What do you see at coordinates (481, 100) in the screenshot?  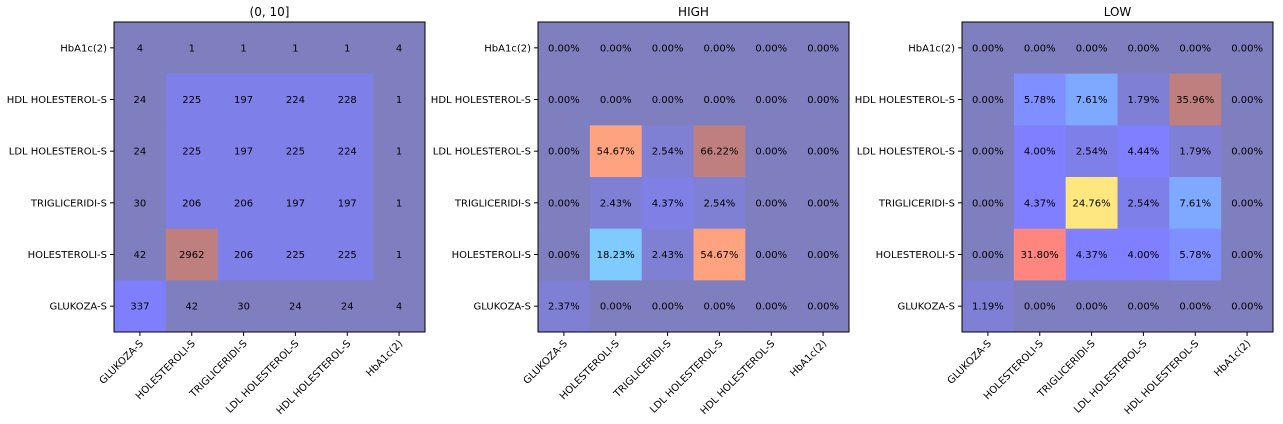 I see `y-tick-label: HDL HOLESTEROL-S` at bounding box center [481, 100].